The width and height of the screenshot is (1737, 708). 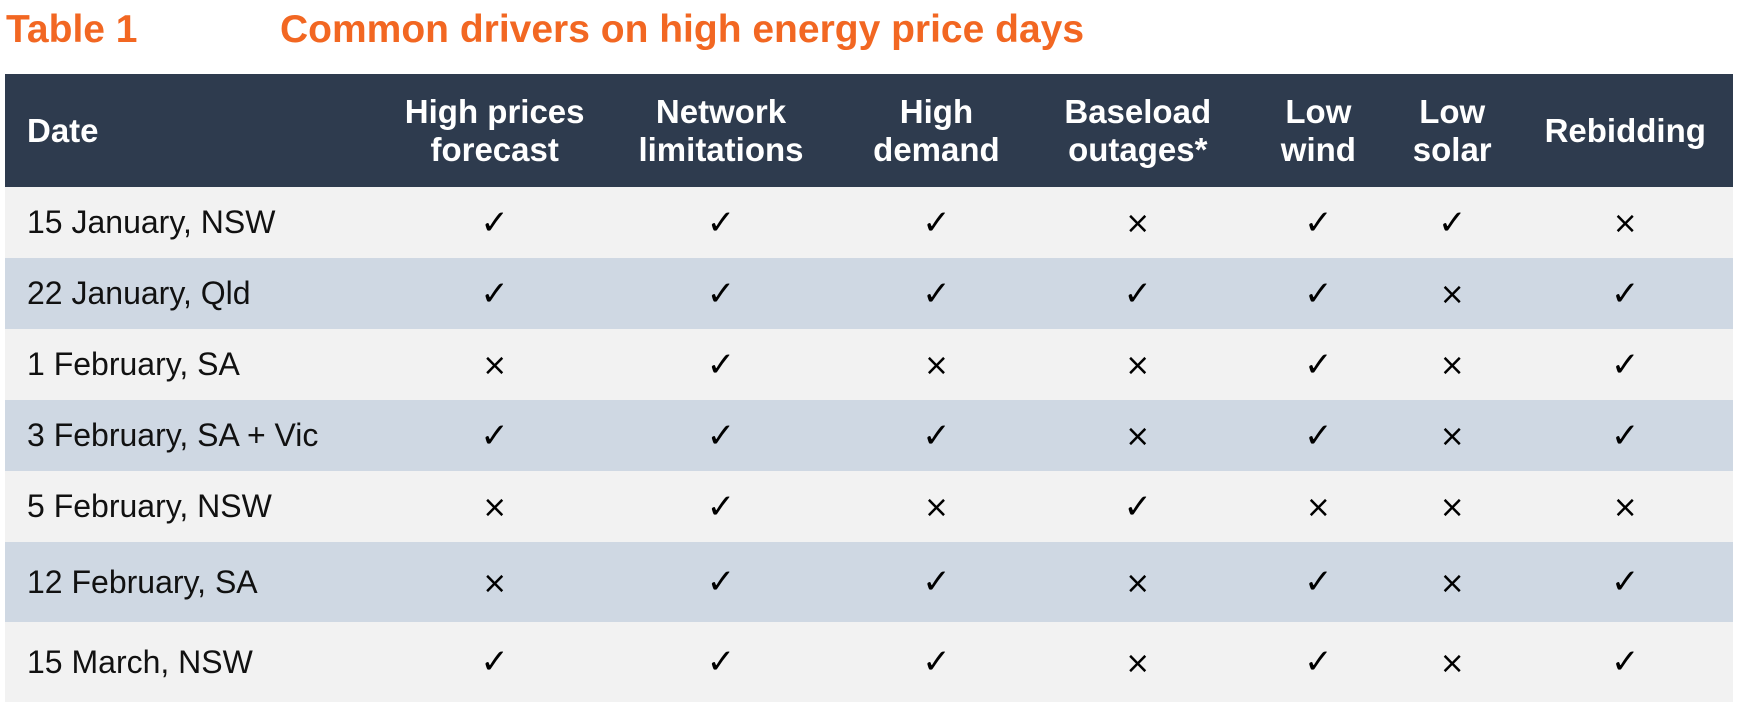 What do you see at coordinates (1138, 130) in the screenshot?
I see `column-header: Baseload outages*` at bounding box center [1138, 130].